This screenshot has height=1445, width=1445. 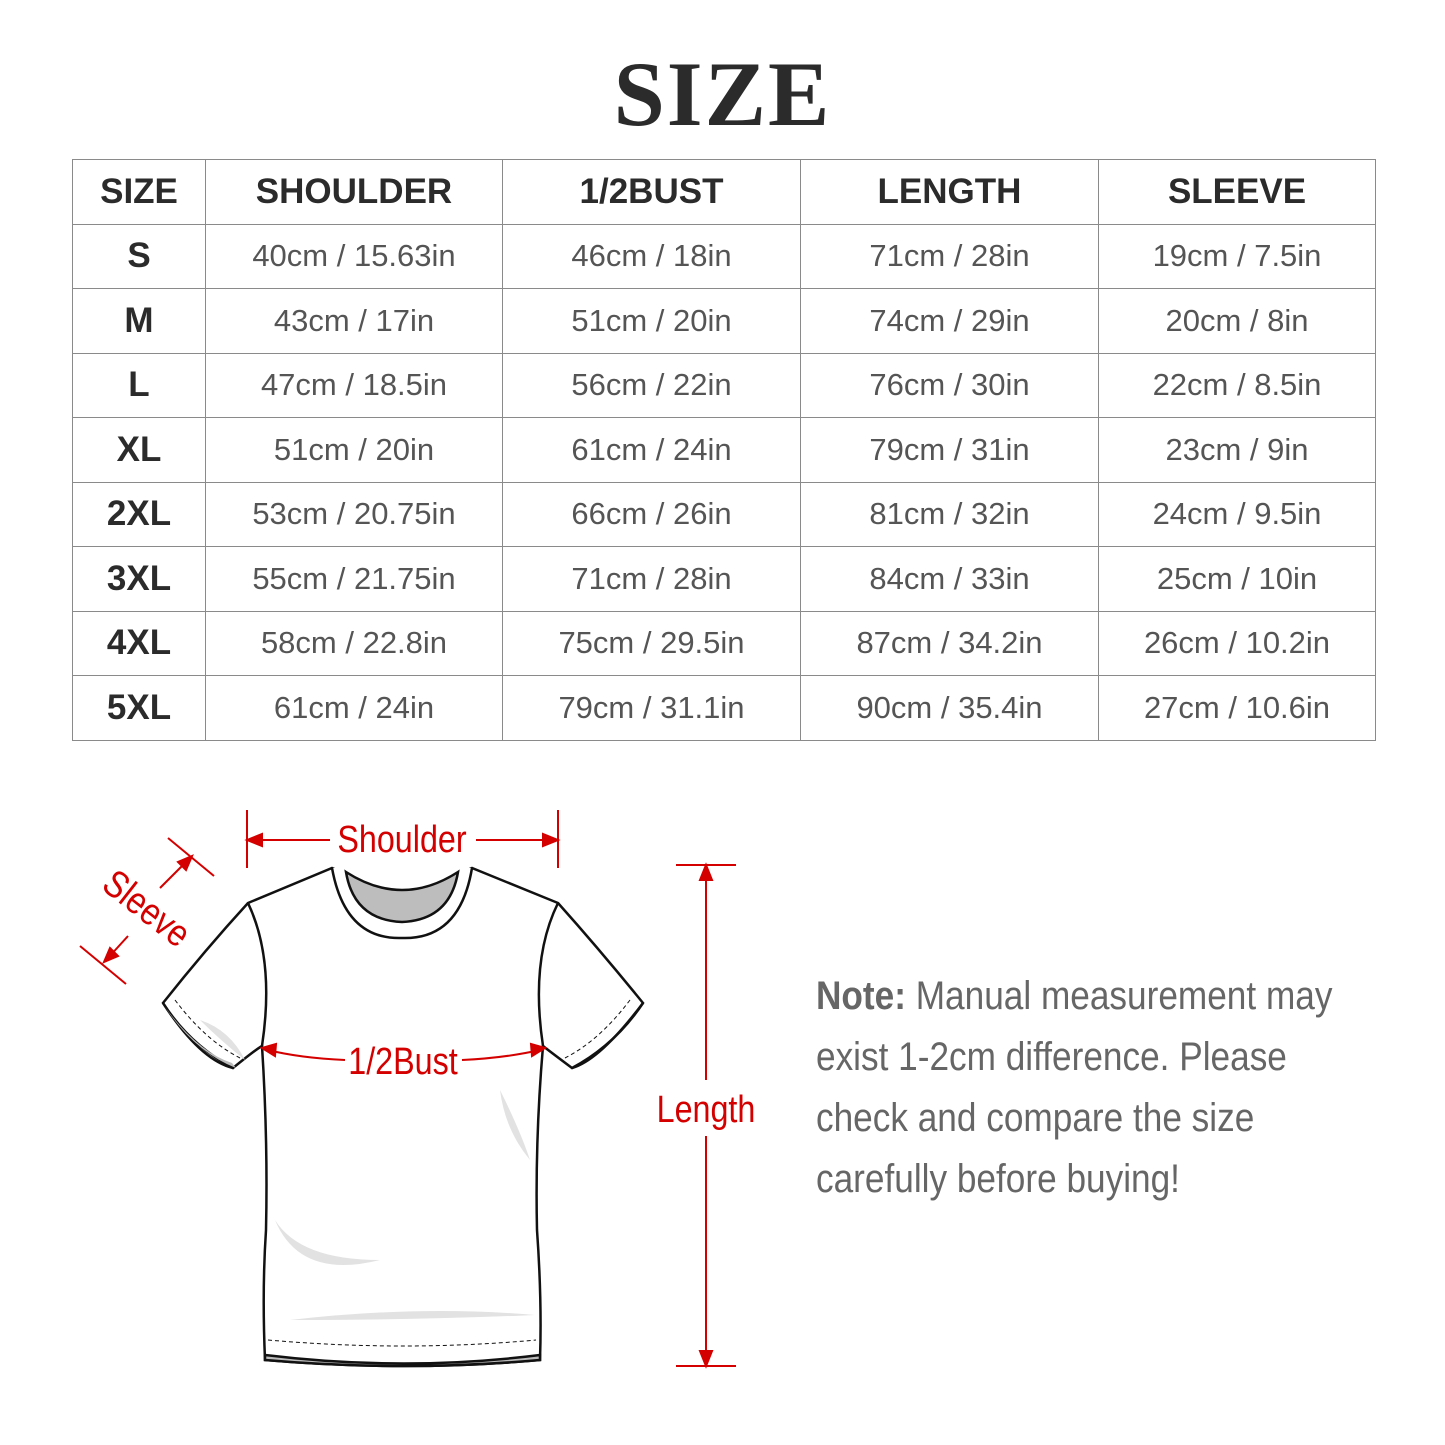 I want to click on table-header-row: SIZE SHOULDER 1/2BUST LENGTH SLEEVE, so click(x=724, y=192).